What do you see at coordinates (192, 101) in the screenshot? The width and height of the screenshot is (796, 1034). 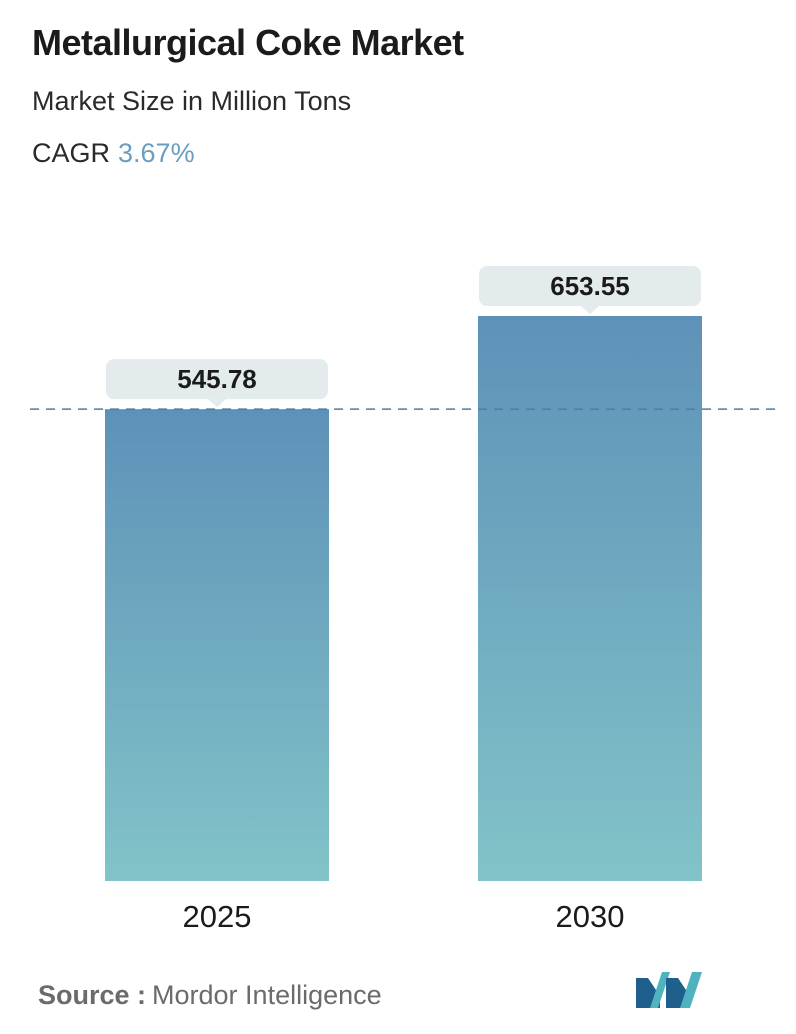 I see `chart-subtitle: Market Size in Million Tons` at bounding box center [192, 101].